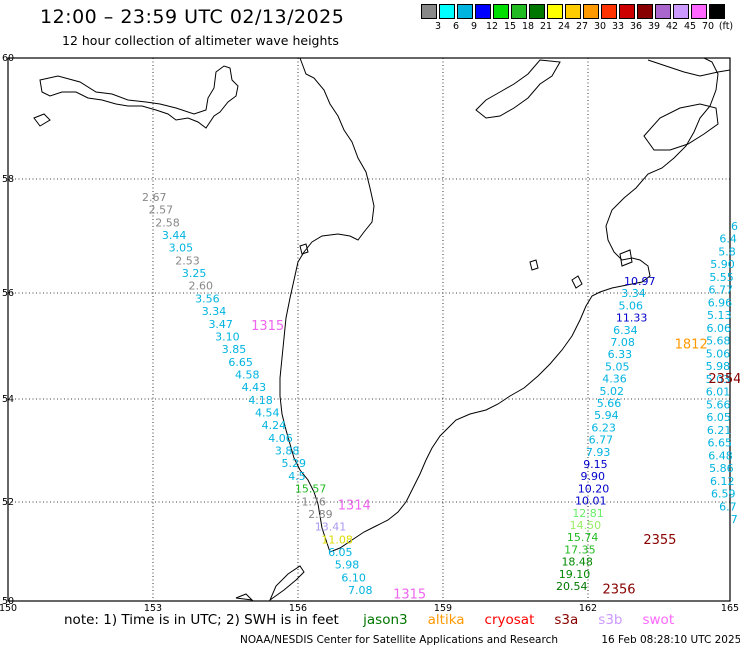 This screenshot has height=650, width=740. I want to click on timestamp: 16 Feb 08:28:10 UTC 2025, so click(670, 640).